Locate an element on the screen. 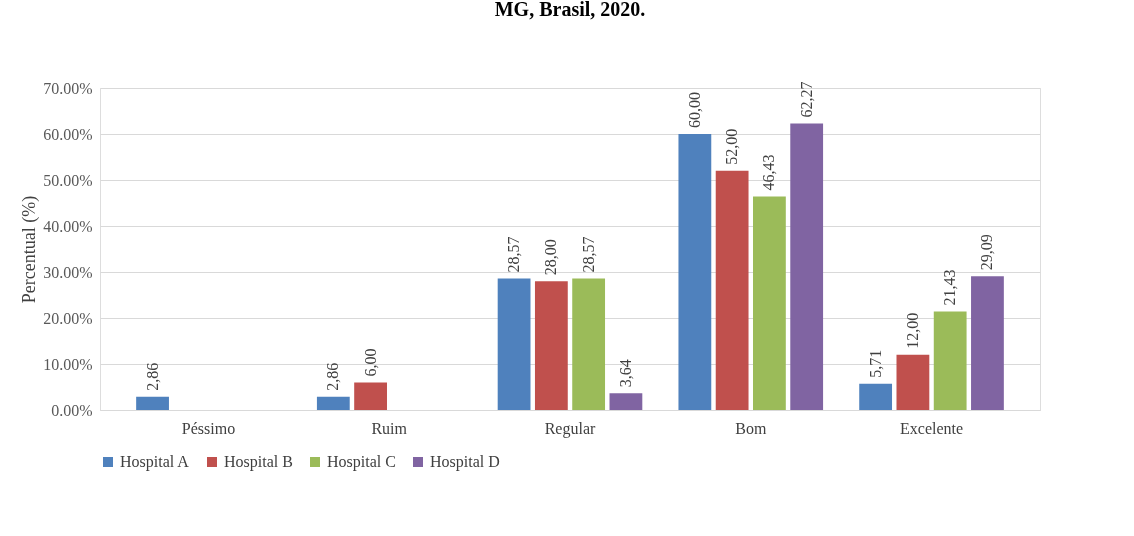 The width and height of the screenshot is (1134, 536). x-tick-label: Excelente is located at coordinates (932, 428).